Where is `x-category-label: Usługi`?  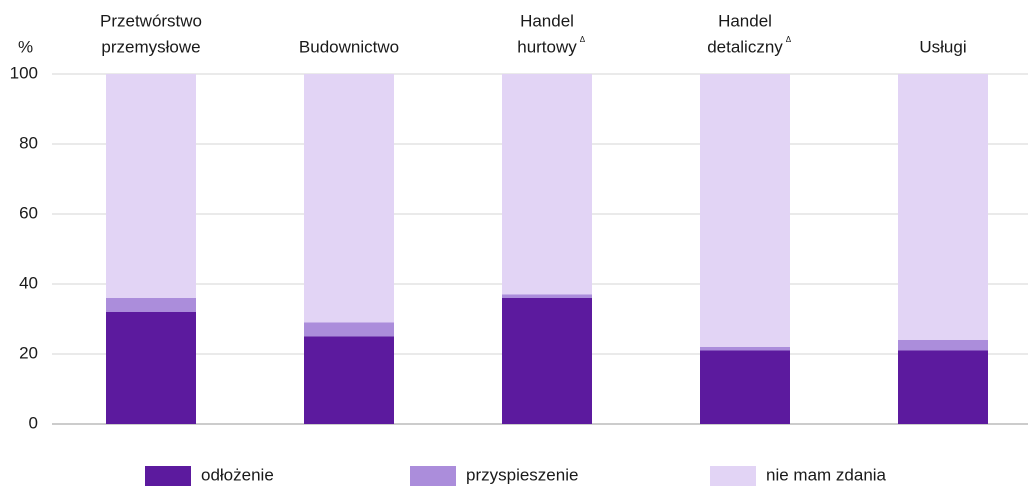
x-category-label: Usługi is located at coordinates (942, 46).